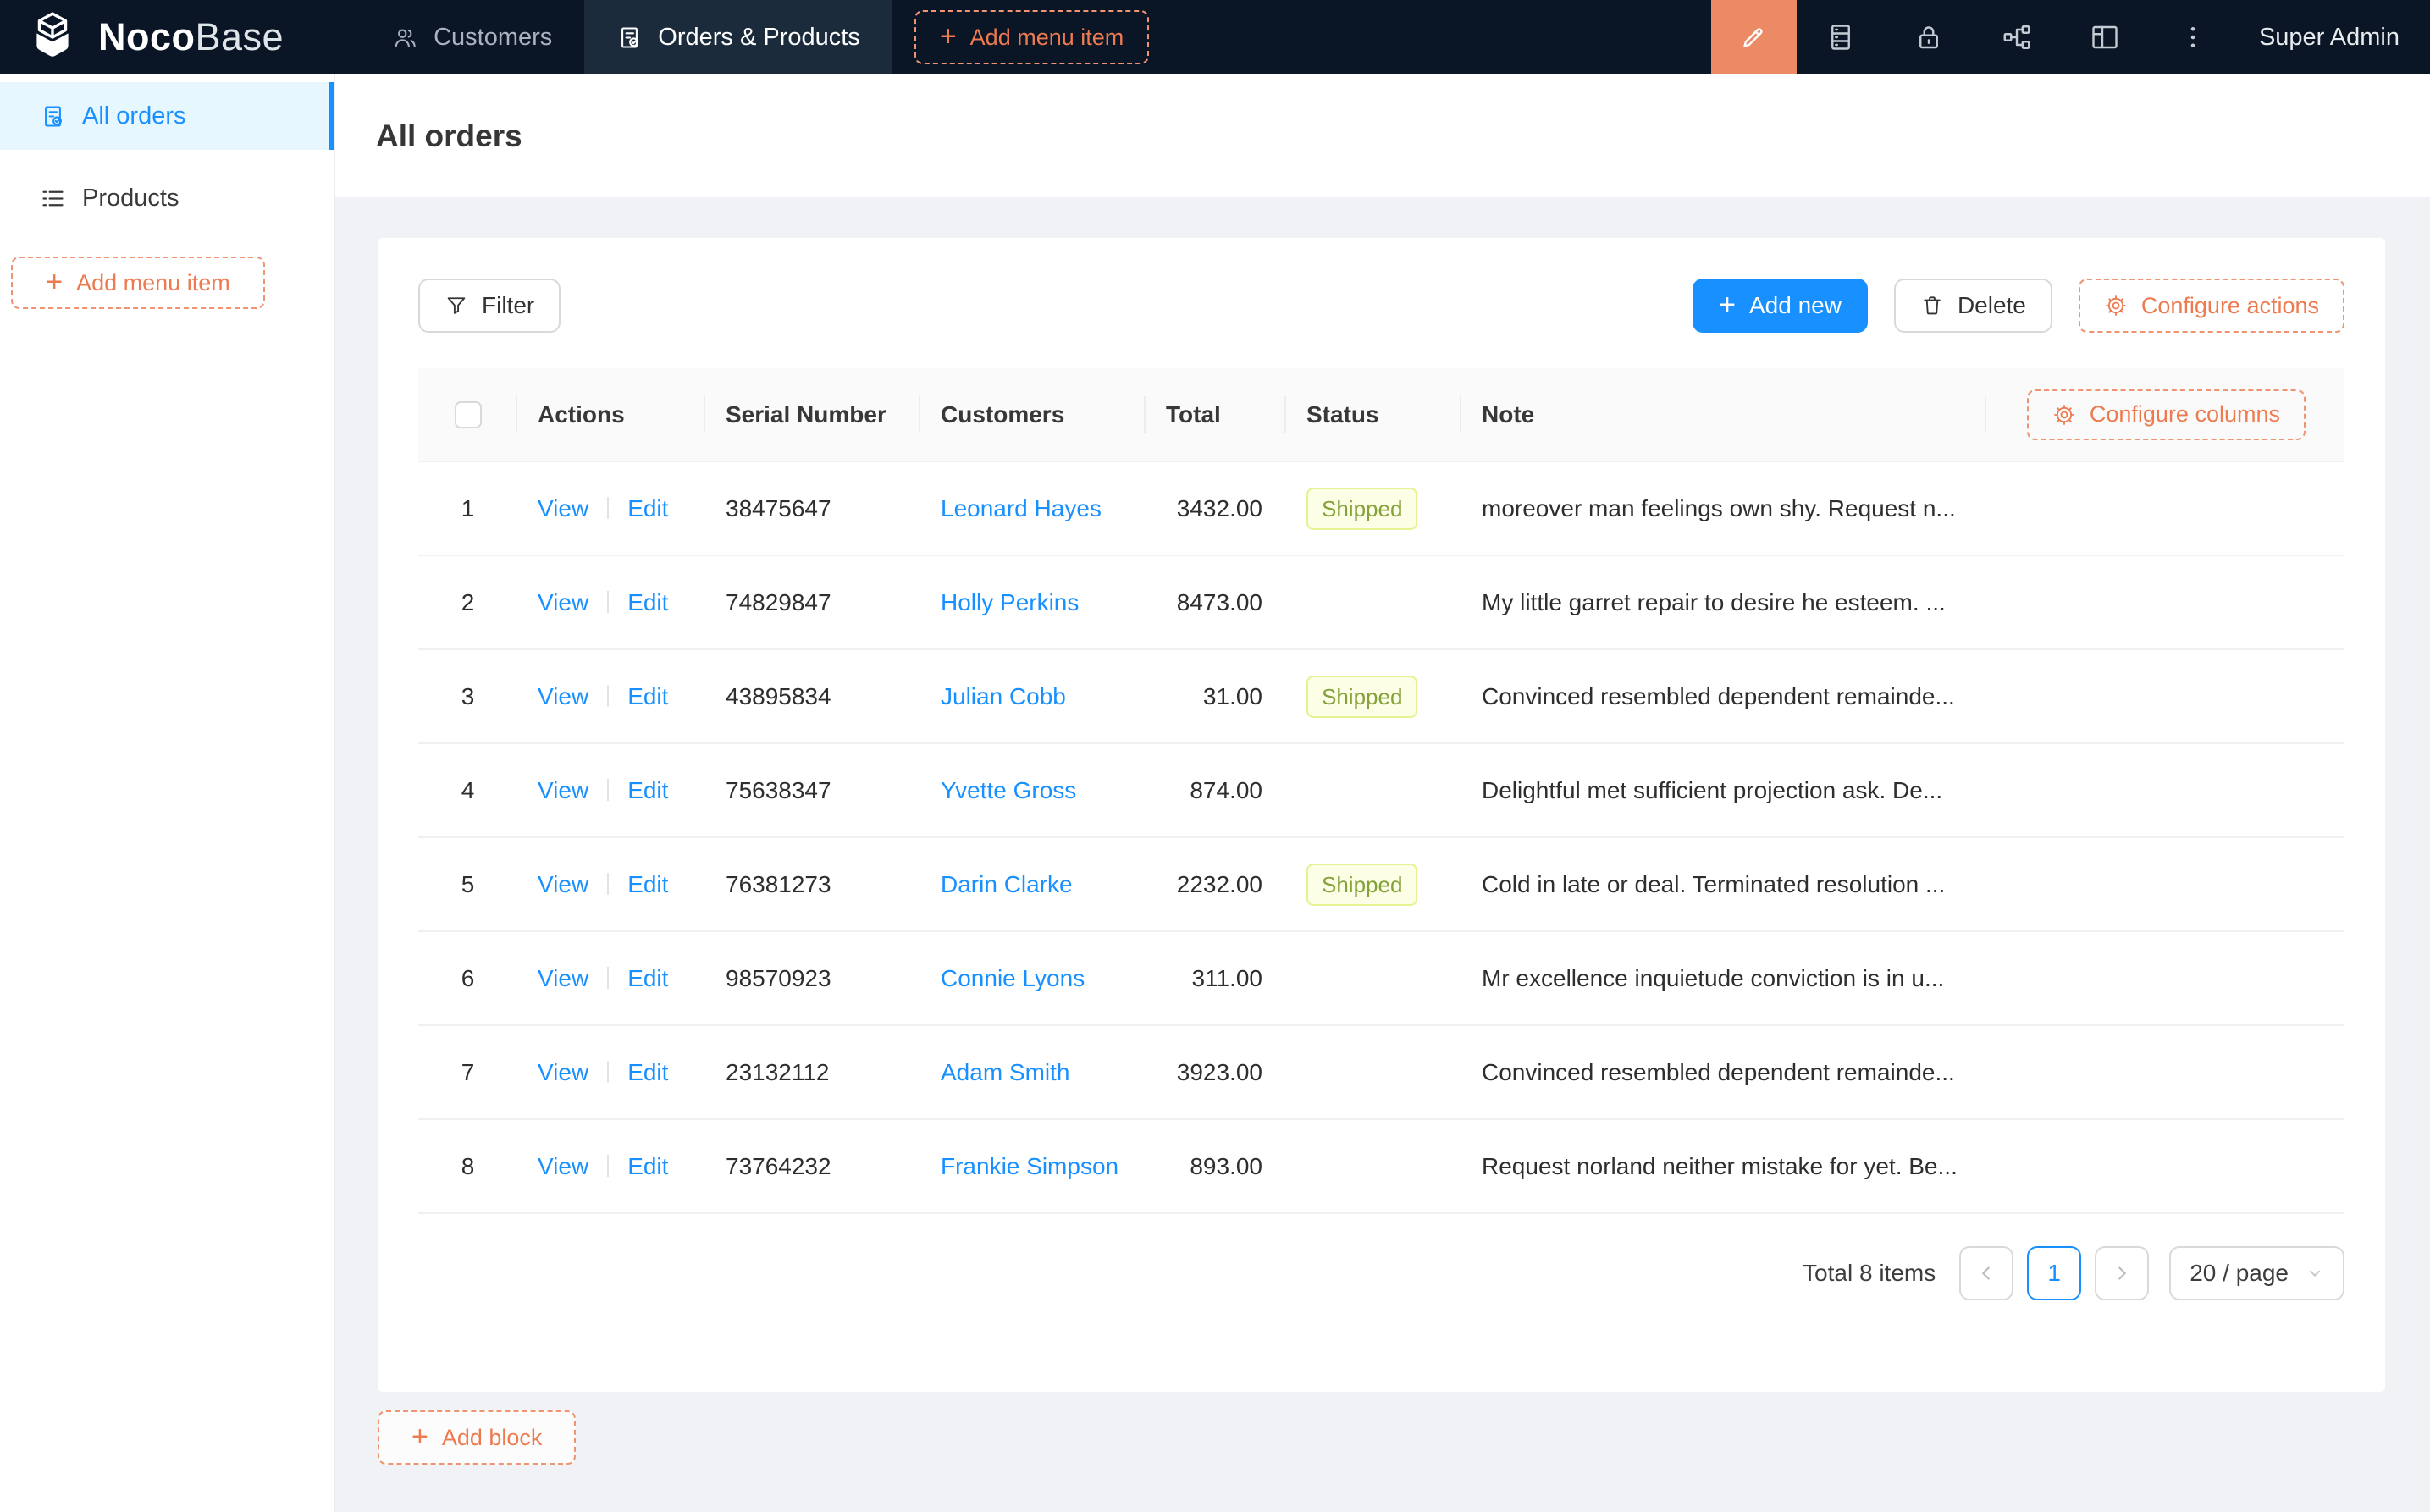 This screenshot has width=2430, height=1512. I want to click on server-icon, so click(1841, 37).